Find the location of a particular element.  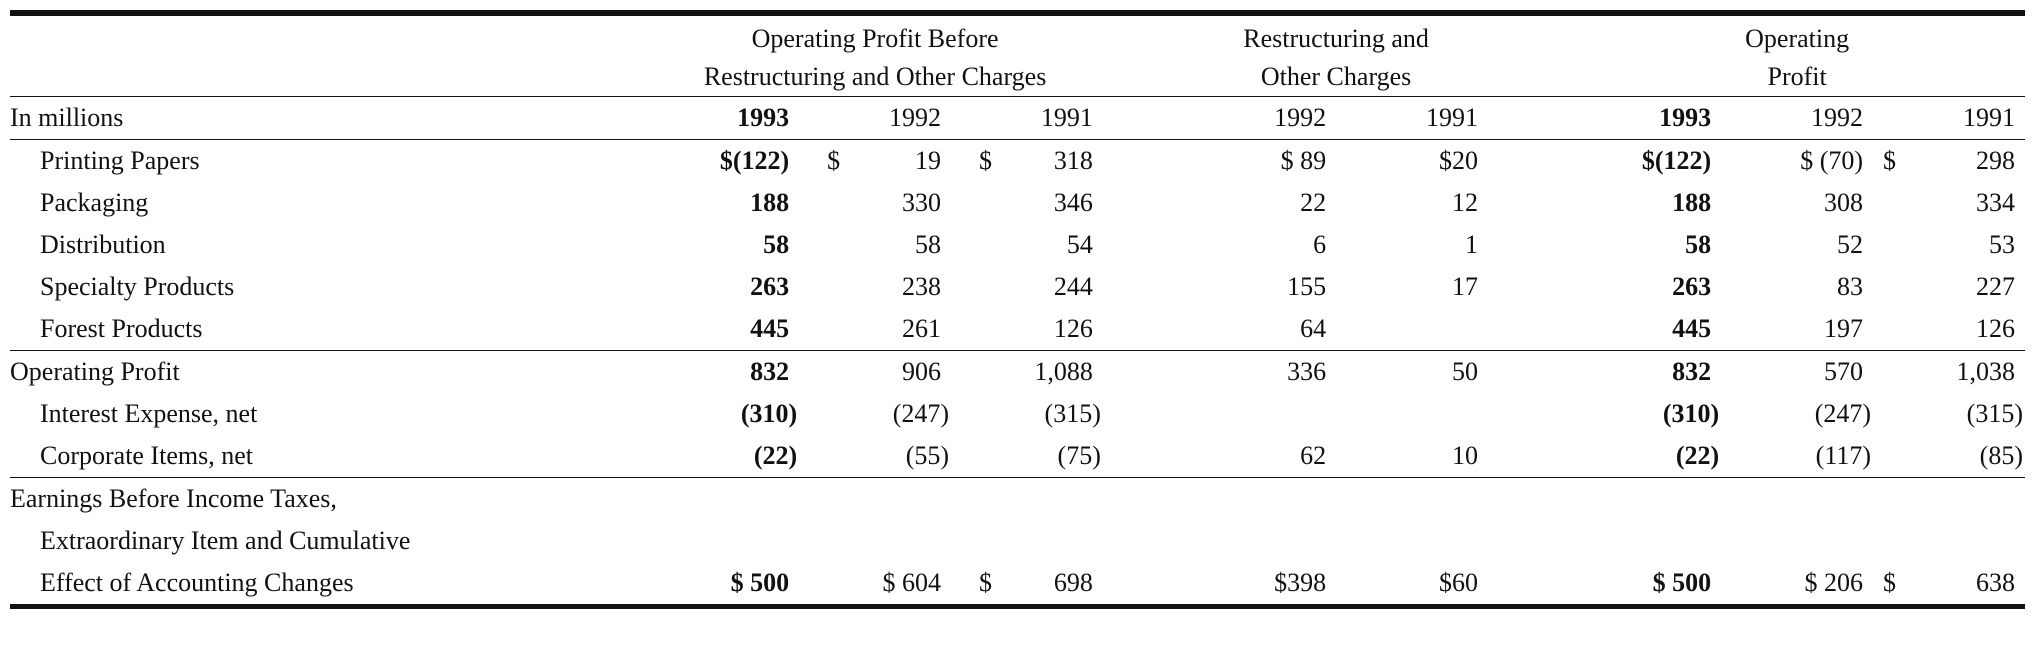

cell: $318 is located at coordinates (1027, 160).